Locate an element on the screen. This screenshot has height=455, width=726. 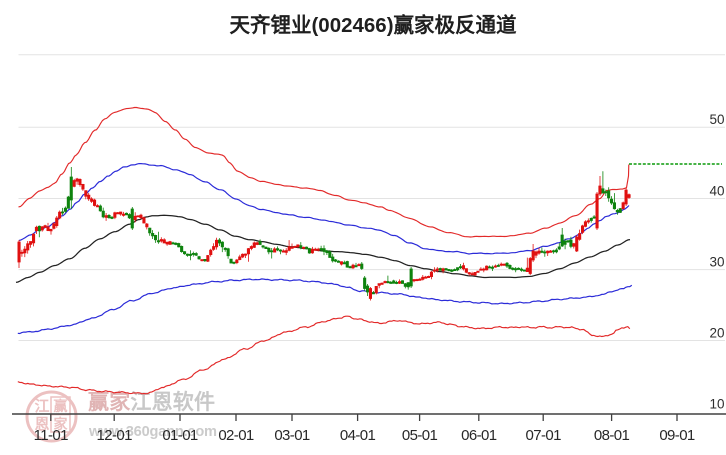
svg-text: 11-01 is located at coordinates (51, 435).